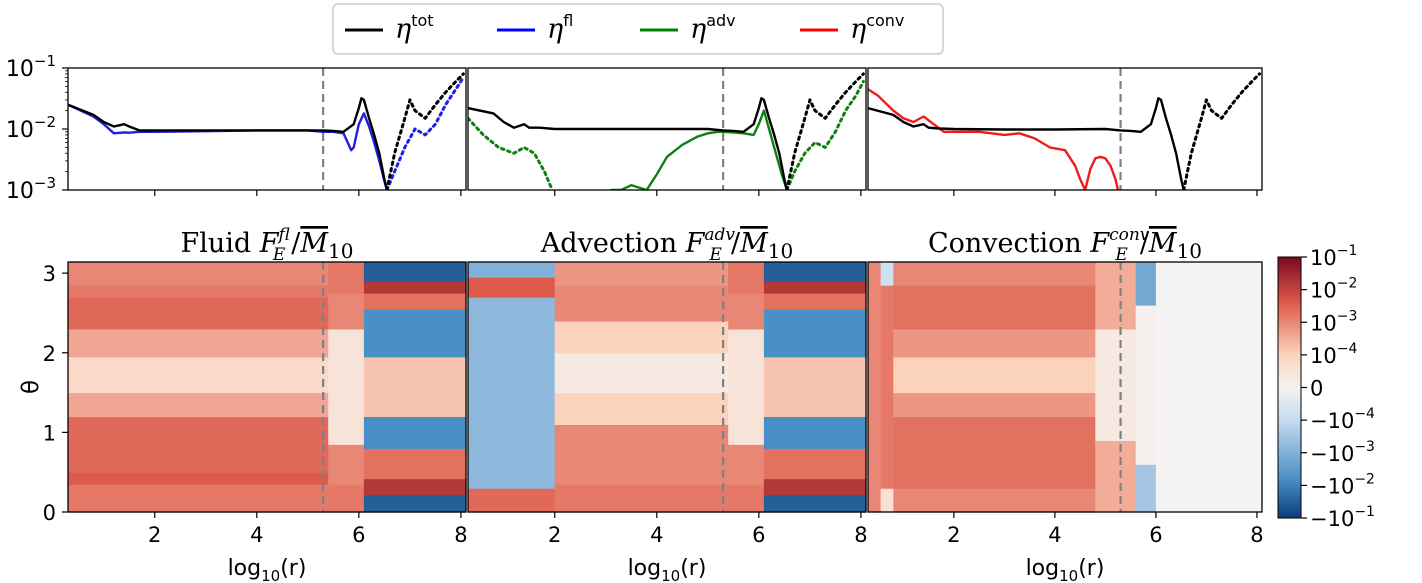 Image resolution: width=1422 pixels, height=583 pixels. Describe the element at coordinates (283, 235) in the screenshot. I see `title-sup: fl` at that location.